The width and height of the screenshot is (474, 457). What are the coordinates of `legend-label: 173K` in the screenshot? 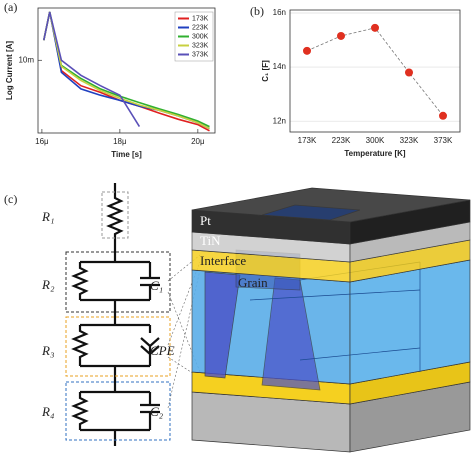 It's located at (200, 18).